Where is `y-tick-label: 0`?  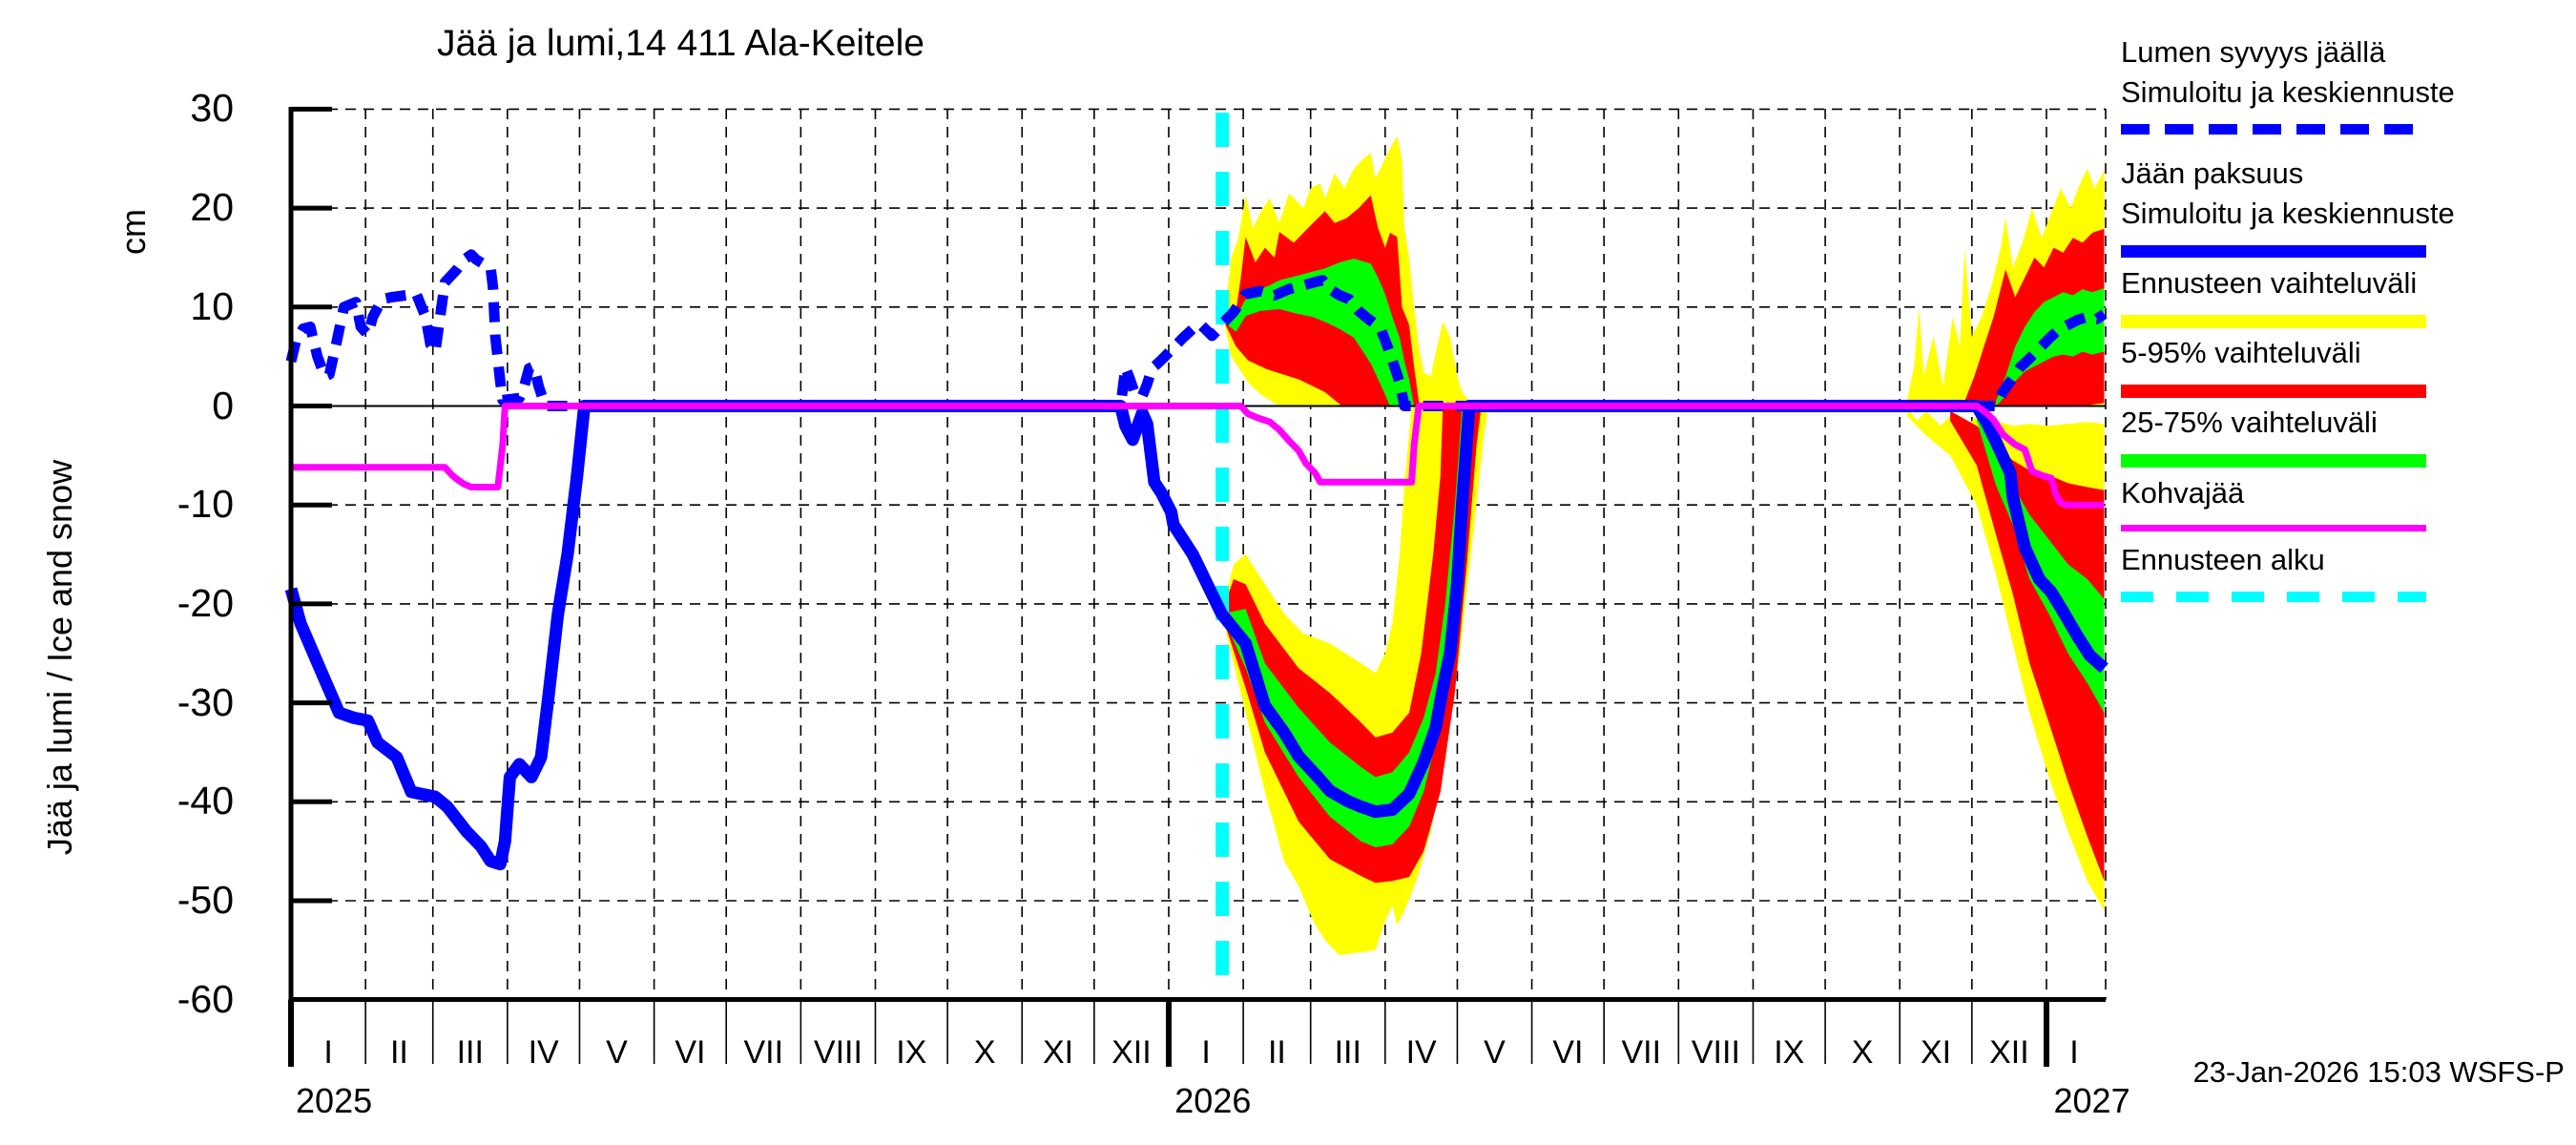 y-tick-label: 0 is located at coordinates (223, 405).